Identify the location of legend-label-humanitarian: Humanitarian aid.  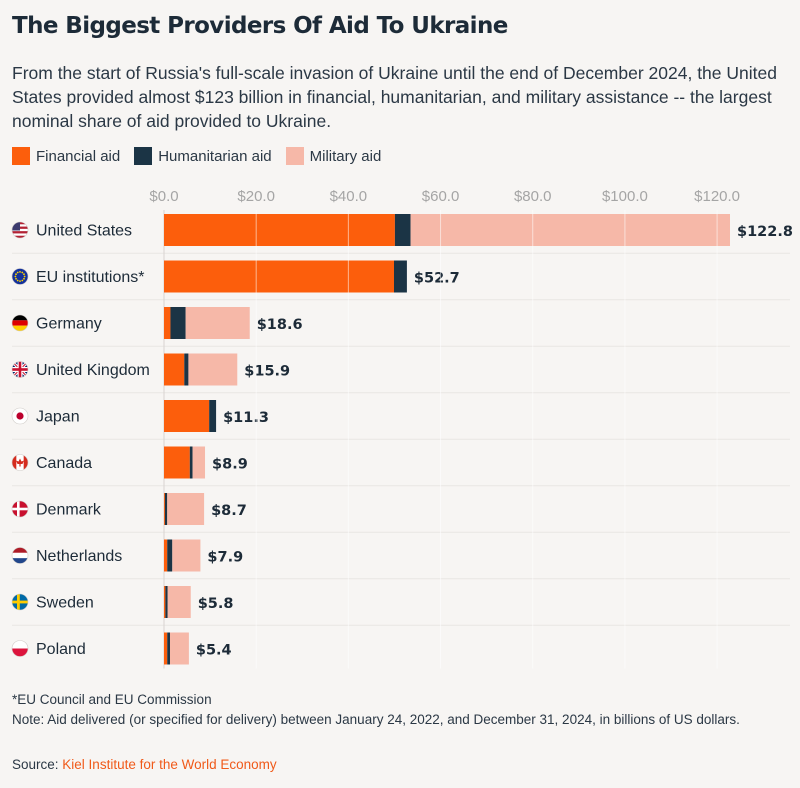
(215, 156).